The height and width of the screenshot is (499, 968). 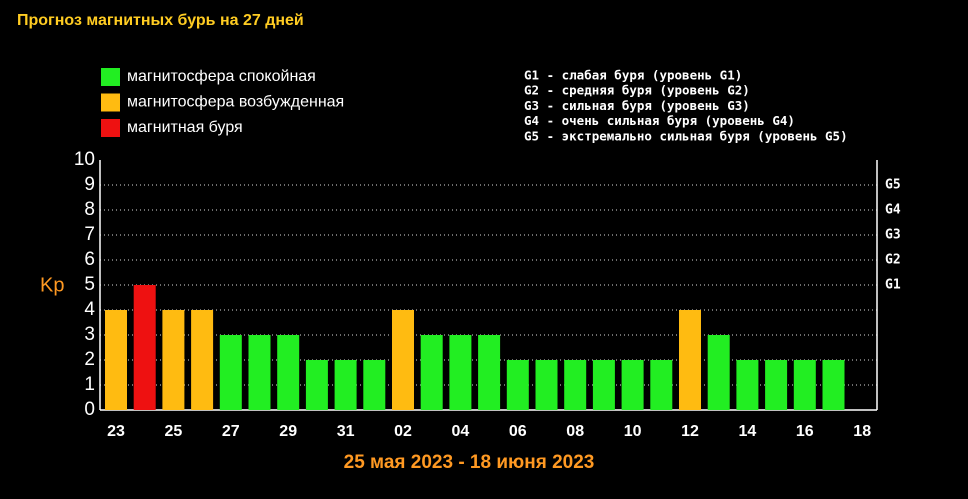 What do you see at coordinates (575, 431) in the screenshot?
I see `x-tick-label: 08` at bounding box center [575, 431].